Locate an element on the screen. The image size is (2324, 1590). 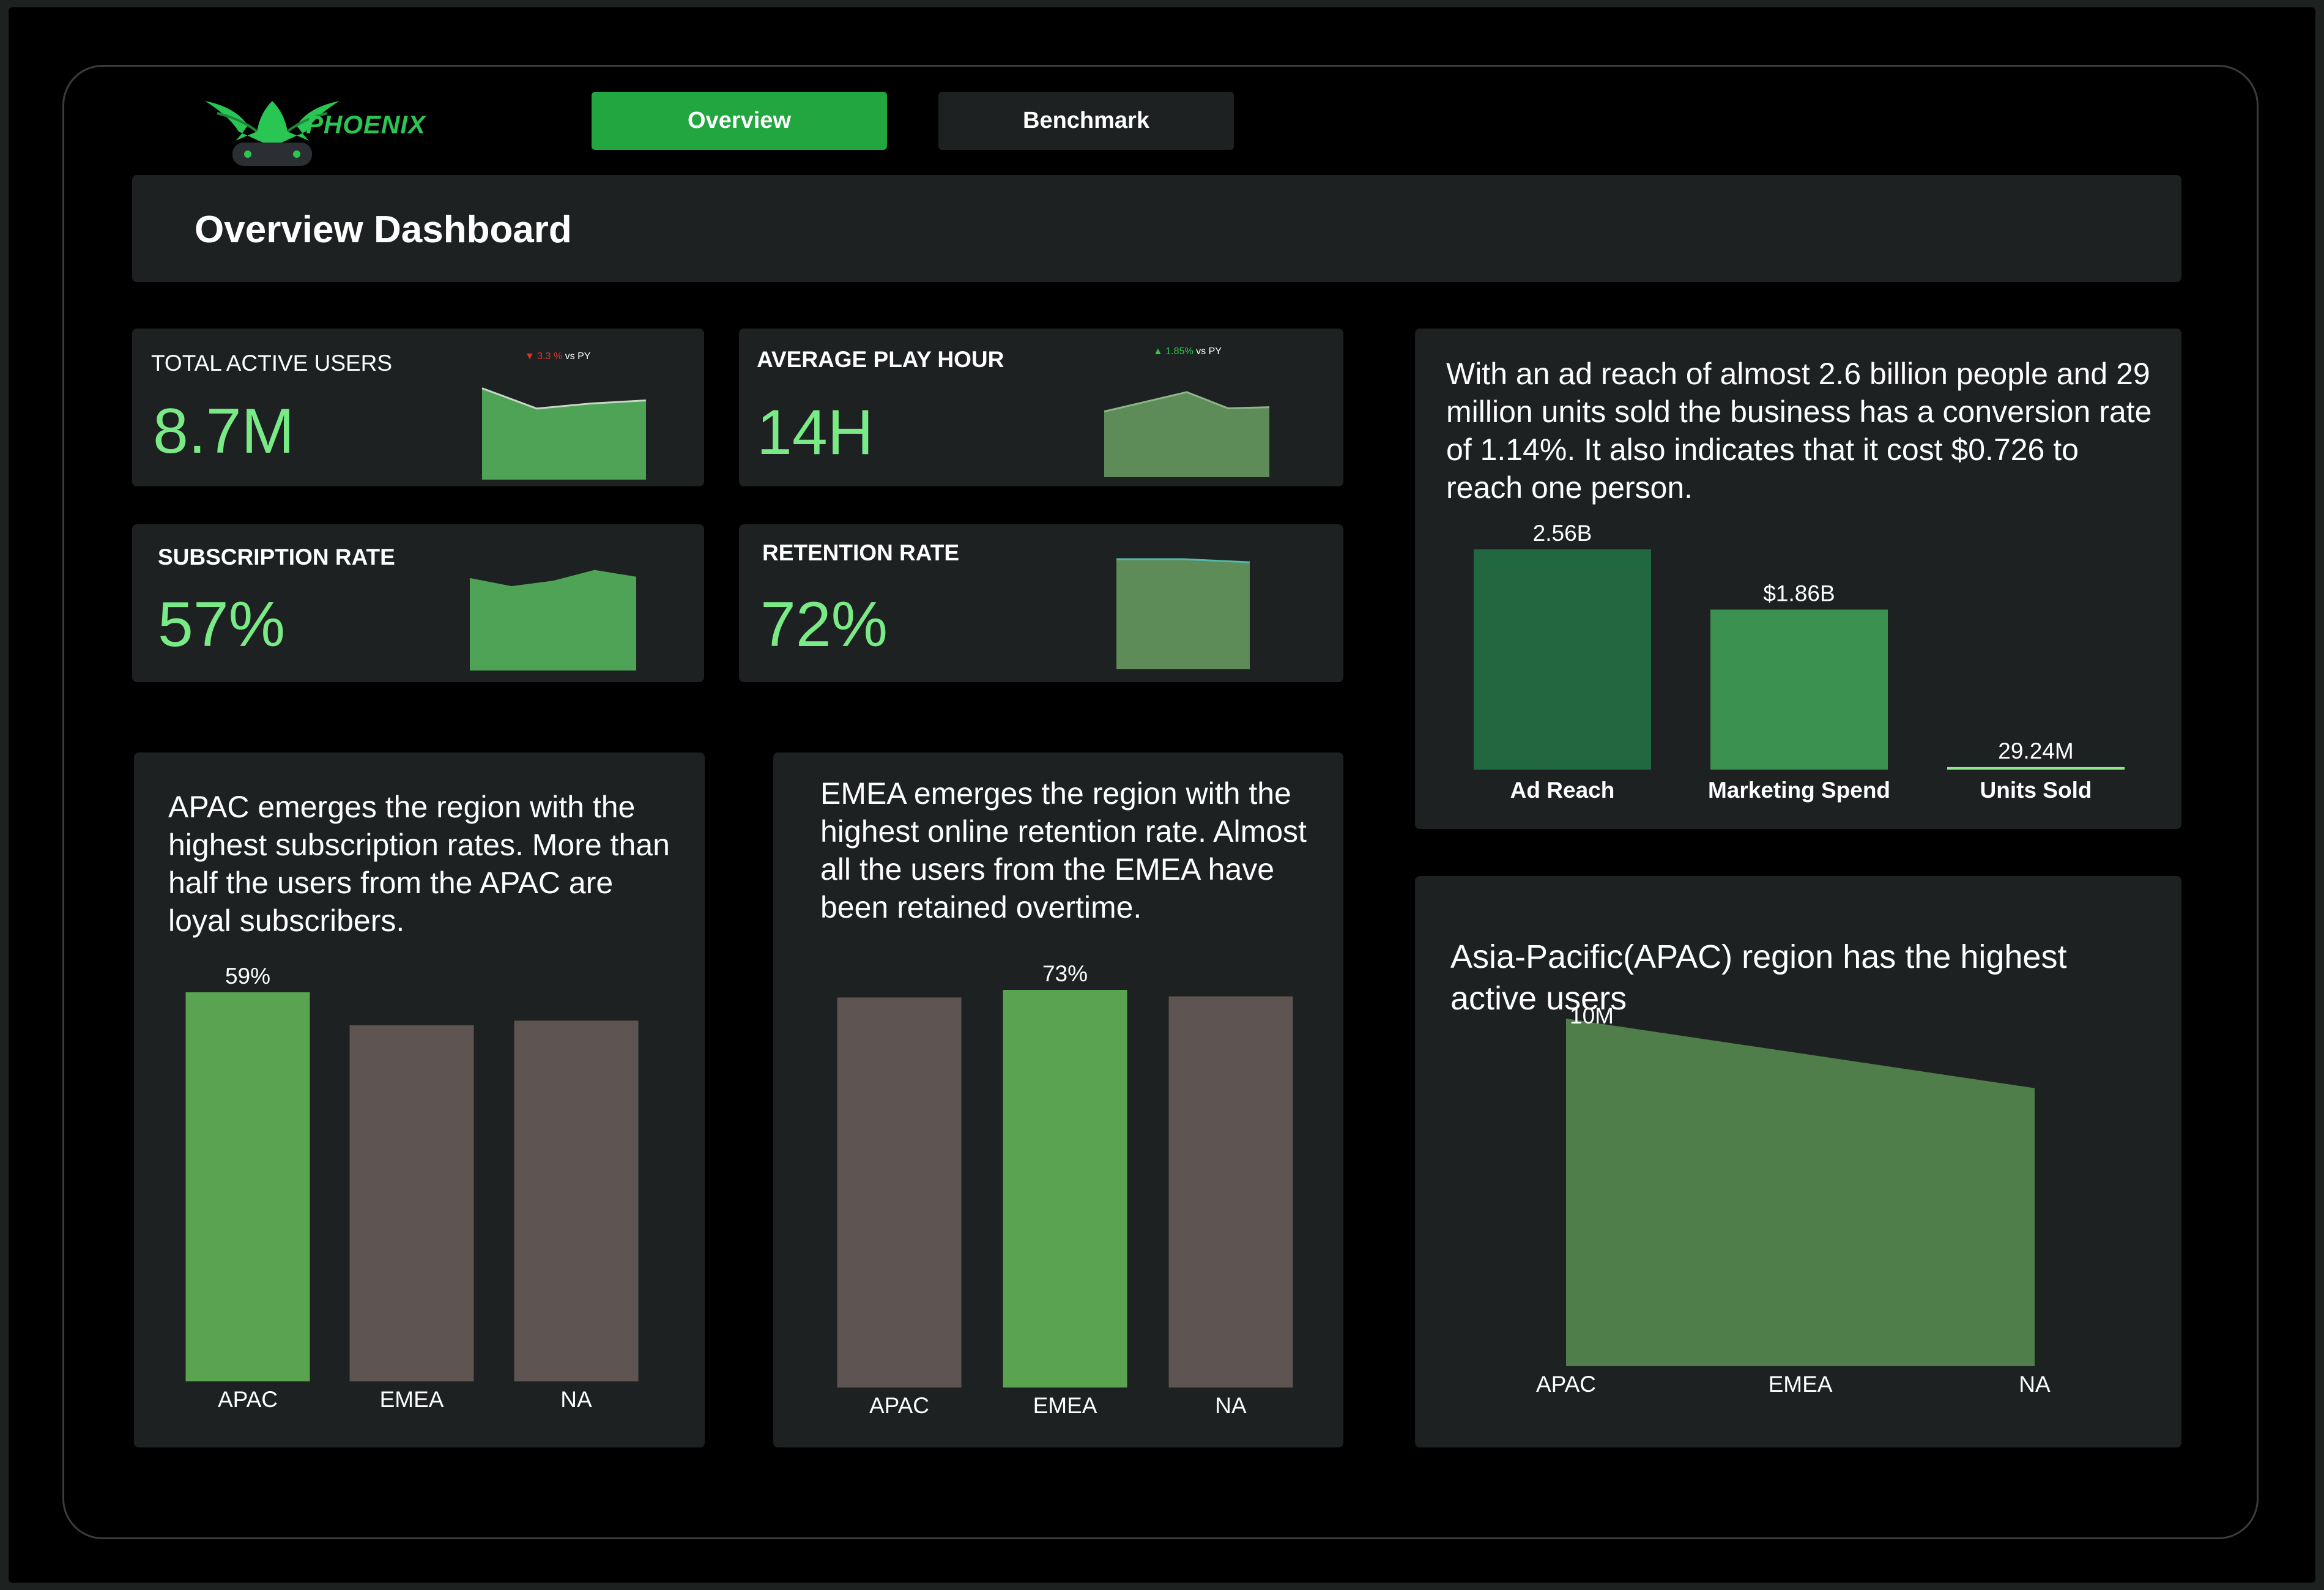
data-label: 59% is located at coordinates (248, 976).